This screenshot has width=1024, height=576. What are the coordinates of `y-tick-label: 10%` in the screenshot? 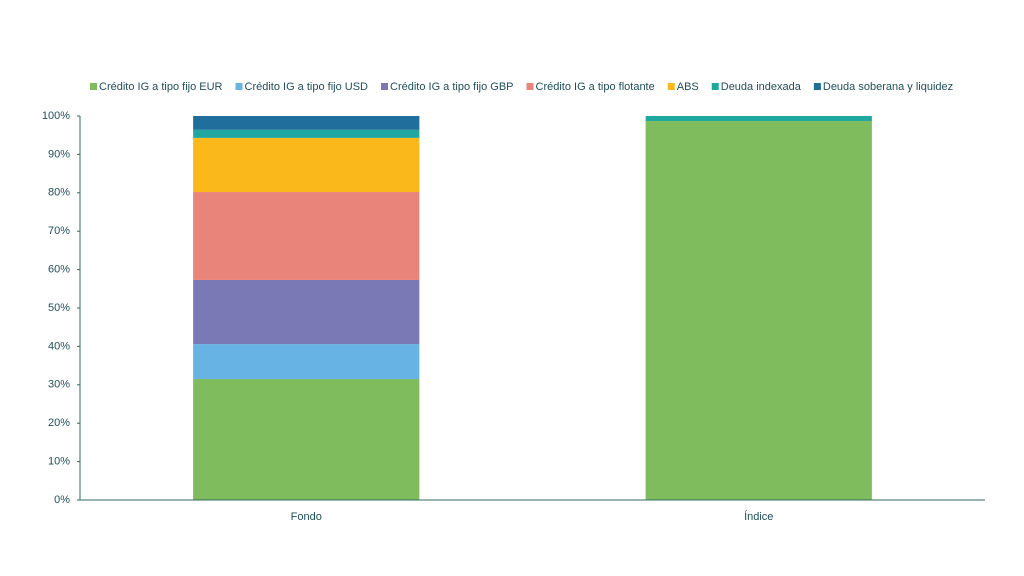 It's located at (59, 462).